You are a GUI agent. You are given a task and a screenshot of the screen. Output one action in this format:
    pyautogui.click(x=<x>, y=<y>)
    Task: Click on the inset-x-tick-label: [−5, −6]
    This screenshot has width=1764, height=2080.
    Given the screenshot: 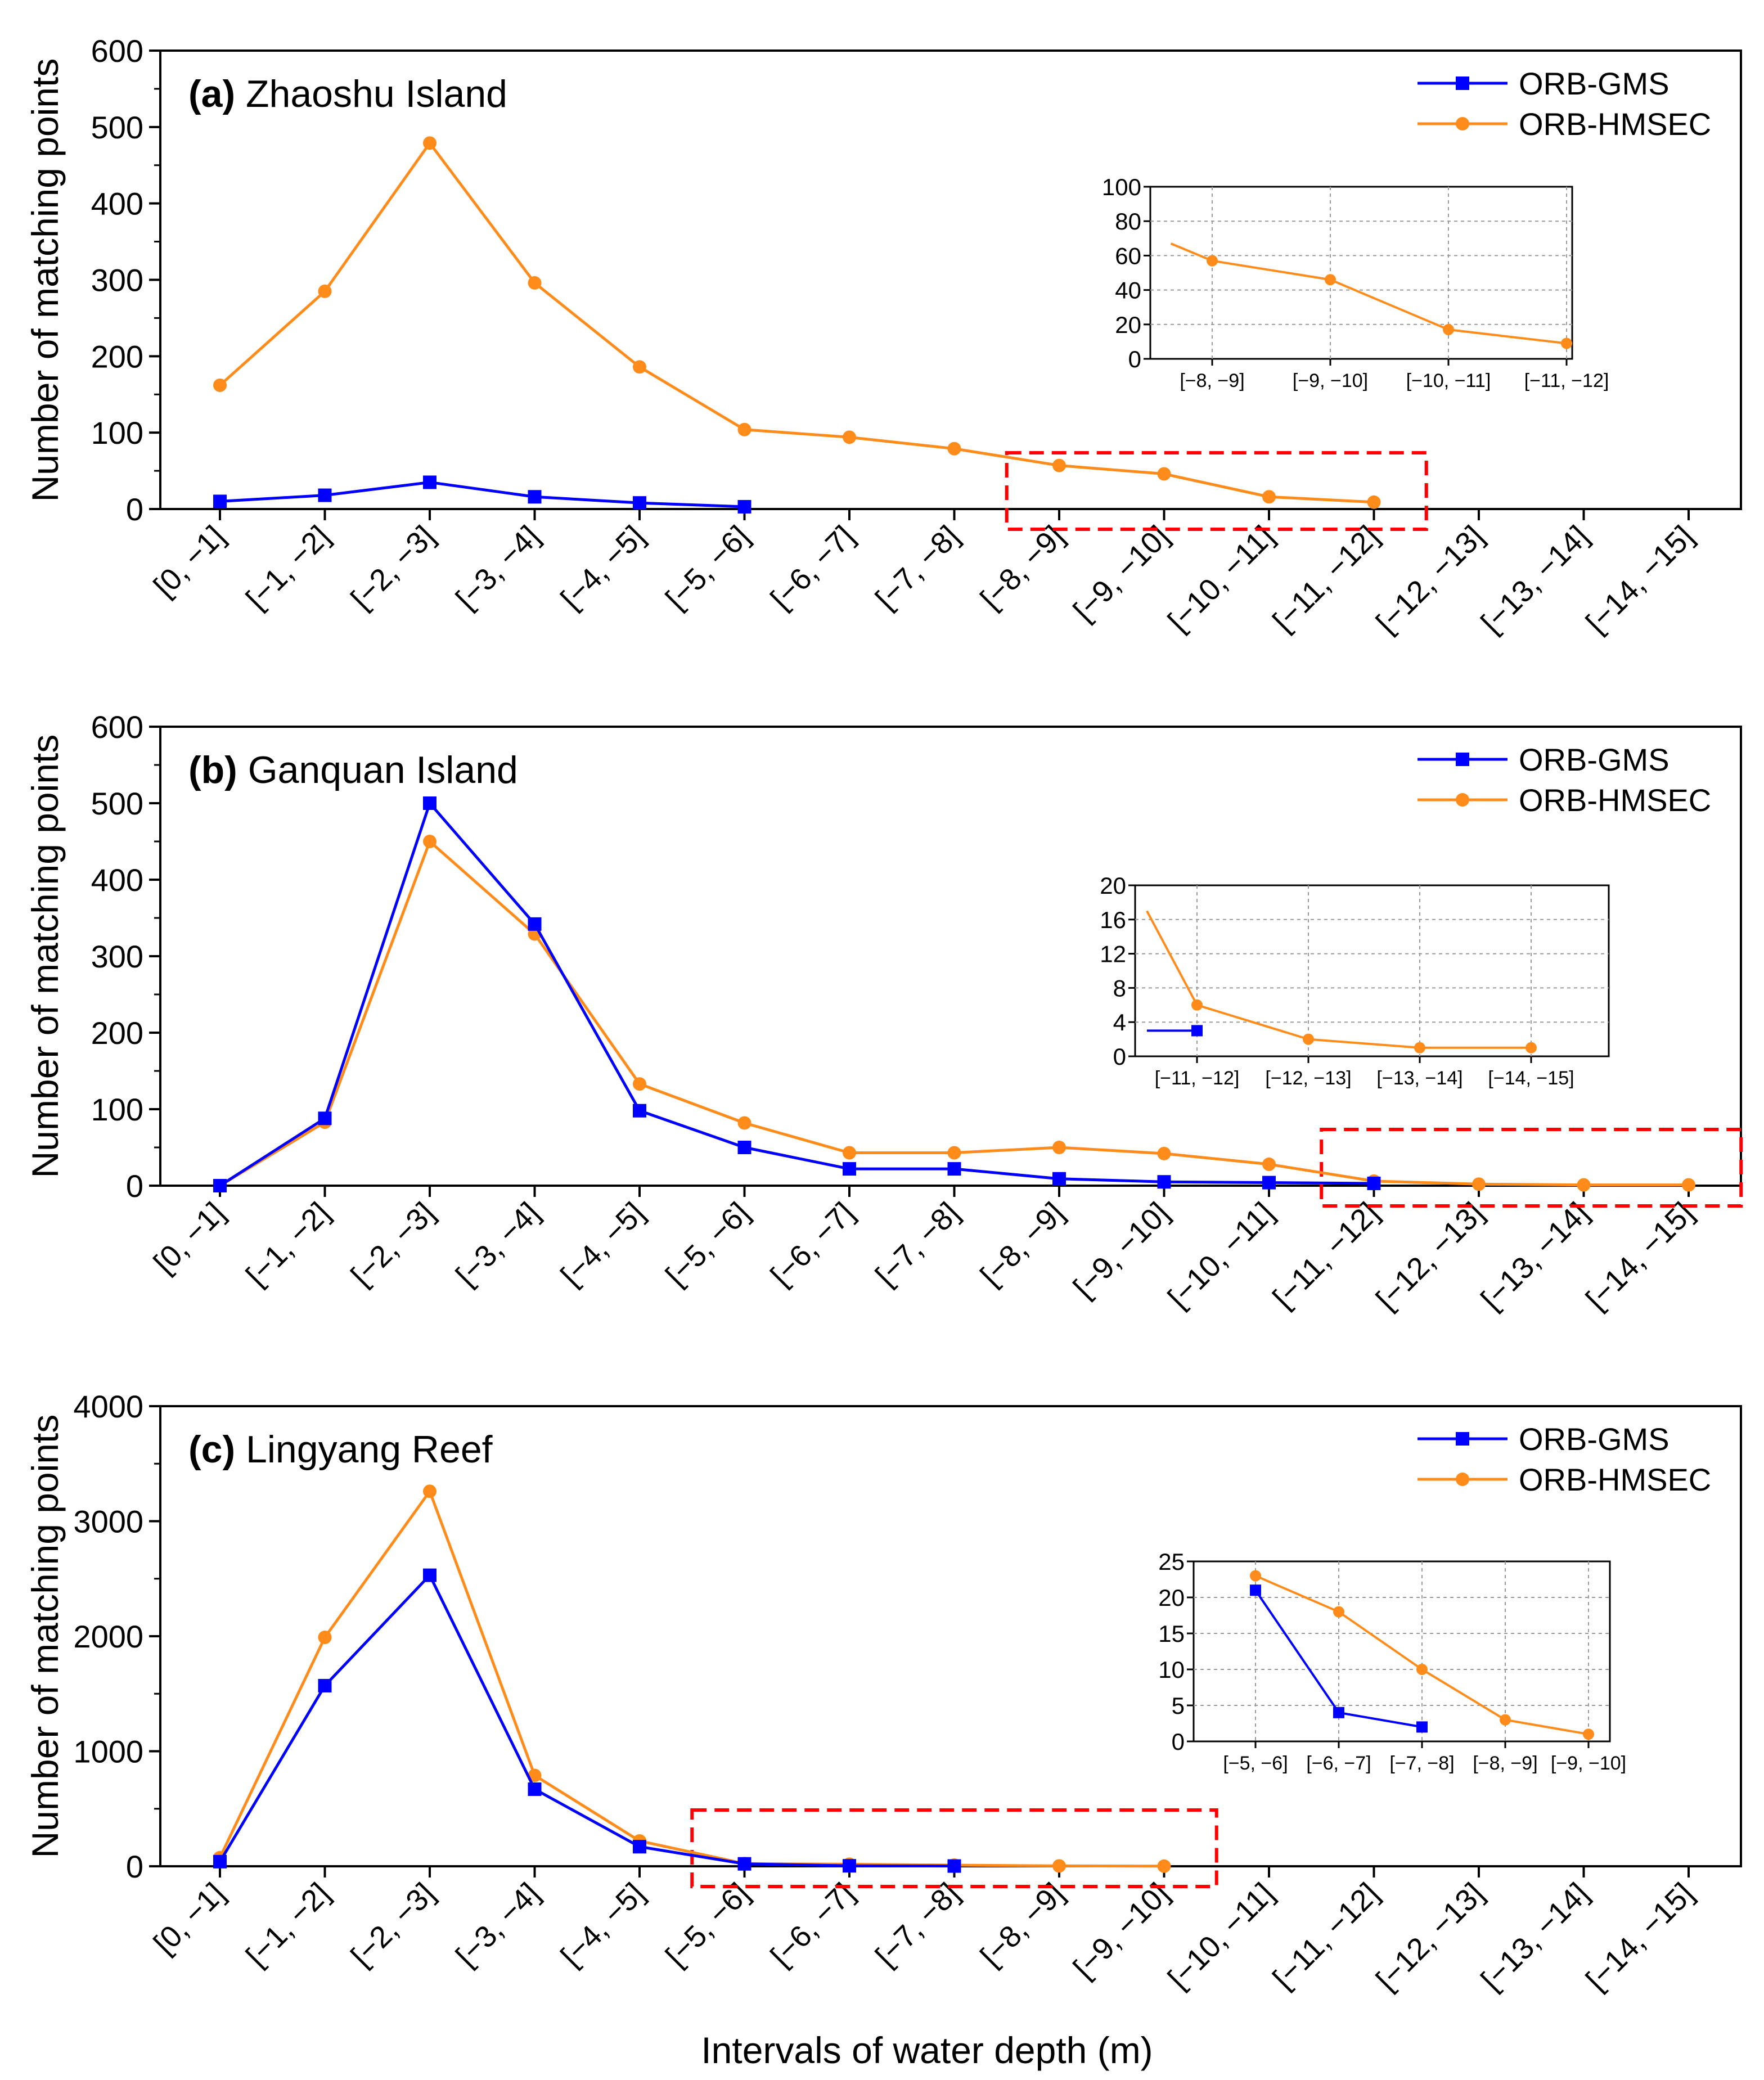 What is the action you would take?
    pyautogui.click(x=1255, y=1763)
    